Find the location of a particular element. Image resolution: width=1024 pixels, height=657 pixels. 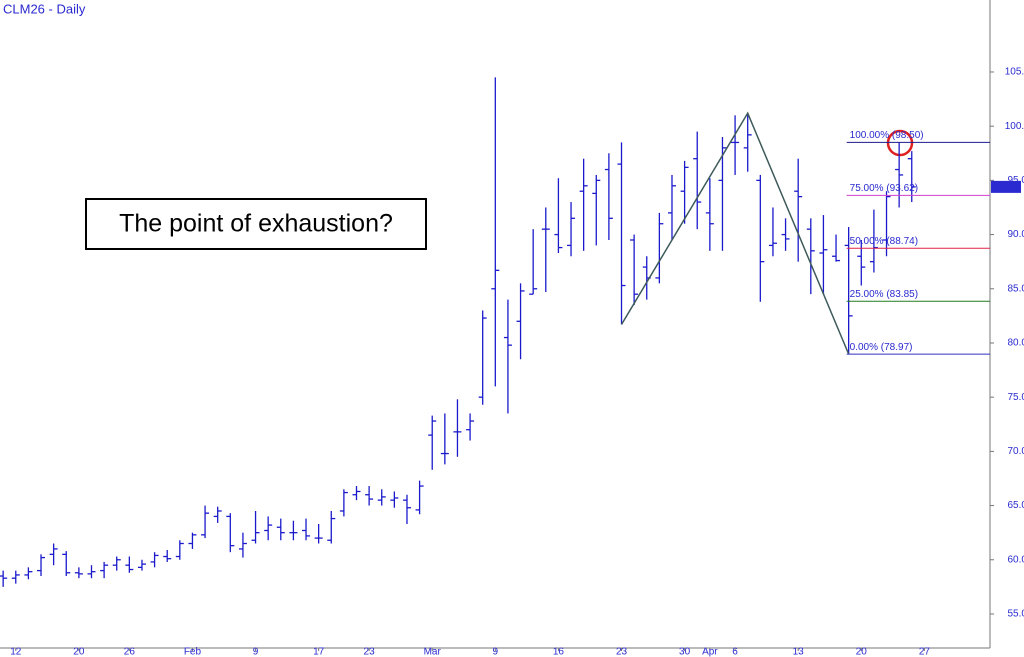

x-tick-label: Apr is located at coordinates (710, 652).